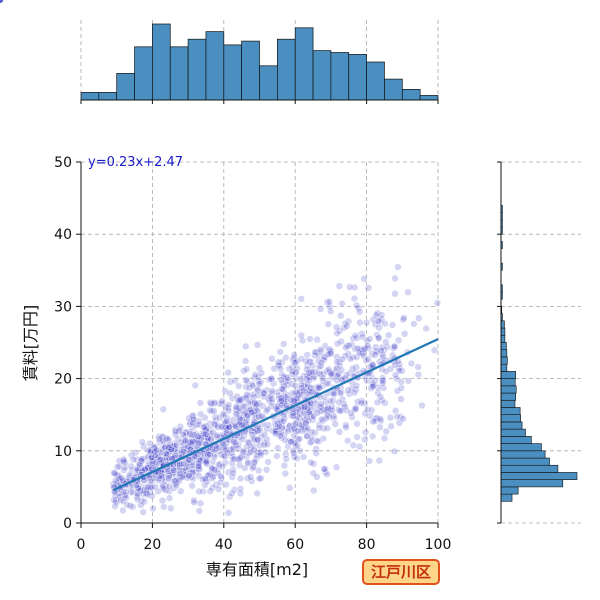  What do you see at coordinates (539, 342) in the screenshot?
I see `y-marginal-histogram` at bounding box center [539, 342].